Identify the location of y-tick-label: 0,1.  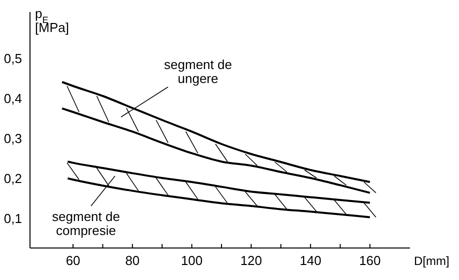
(13, 218).